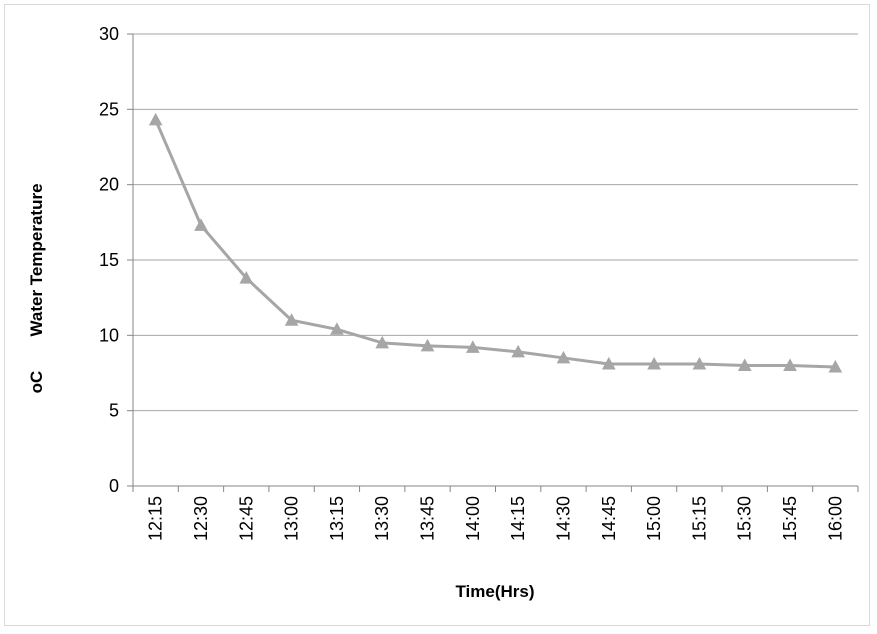 Image resolution: width=877 pixels, height=634 pixels. What do you see at coordinates (699, 518) in the screenshot?
I see `x-tick-label: 15:15` at bounding box center [699, 518].